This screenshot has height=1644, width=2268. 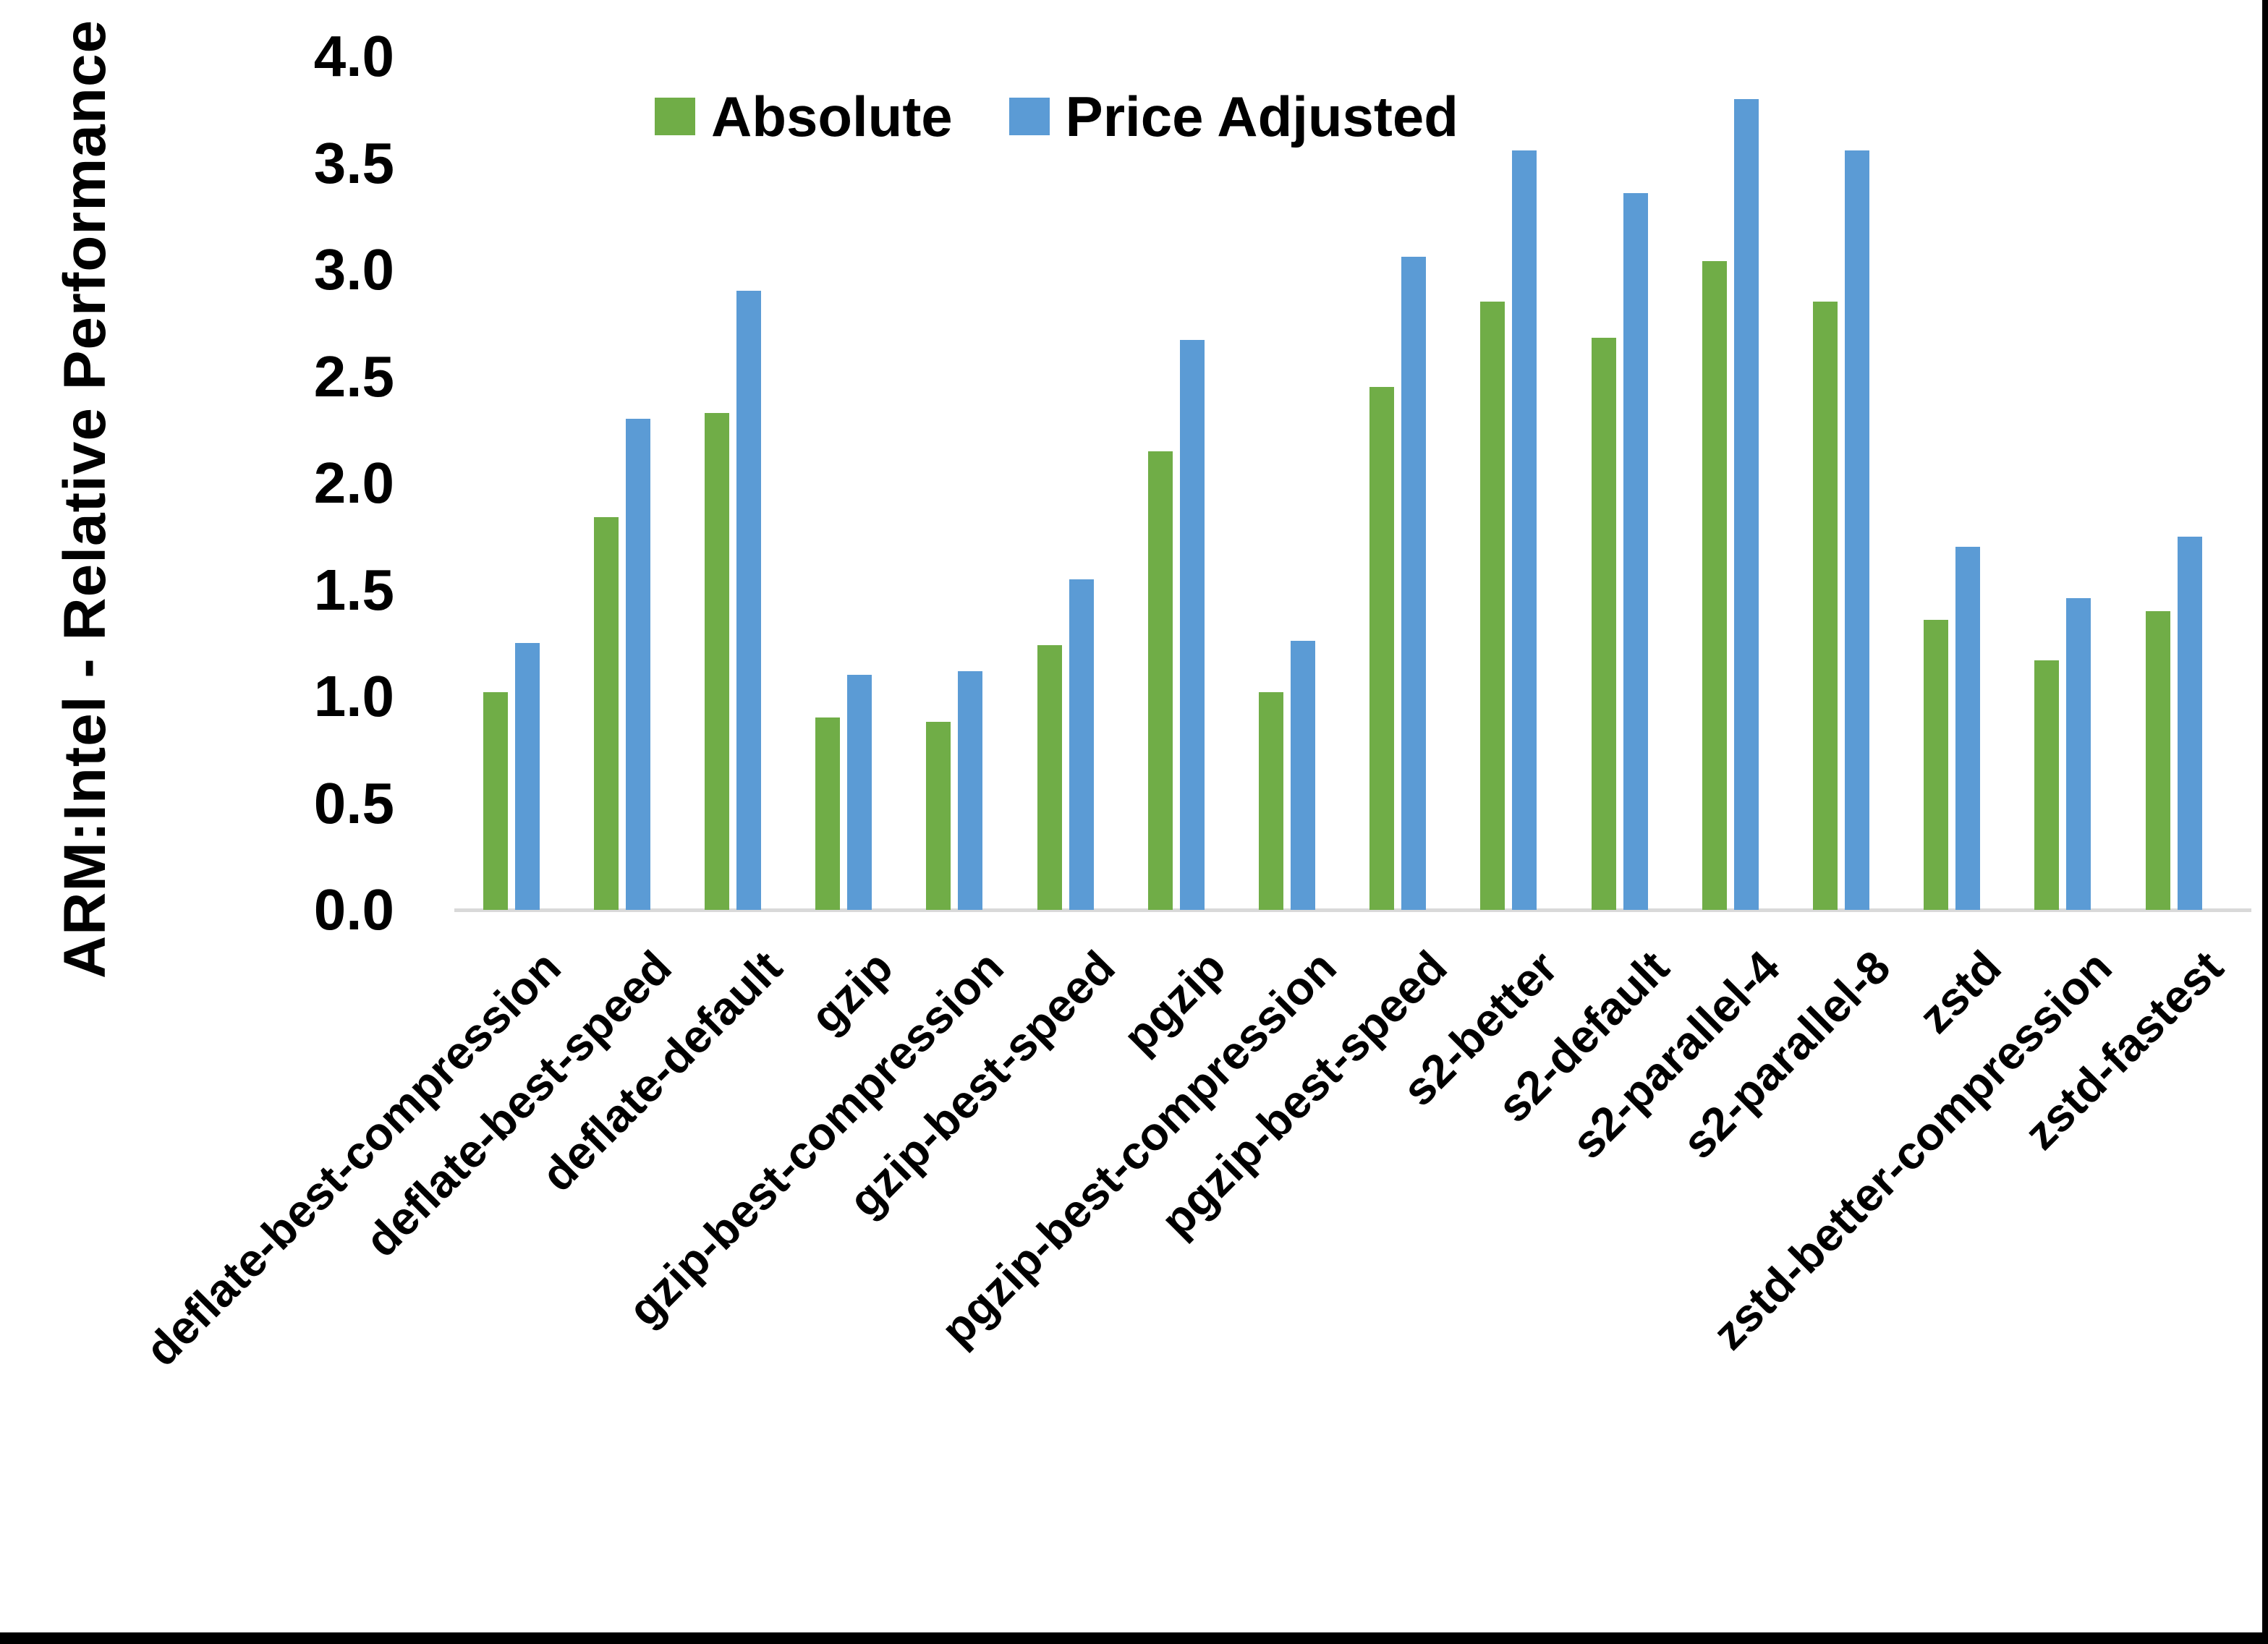 I want to click on y-tick-label: 3.0, so click(x=353, y=269).